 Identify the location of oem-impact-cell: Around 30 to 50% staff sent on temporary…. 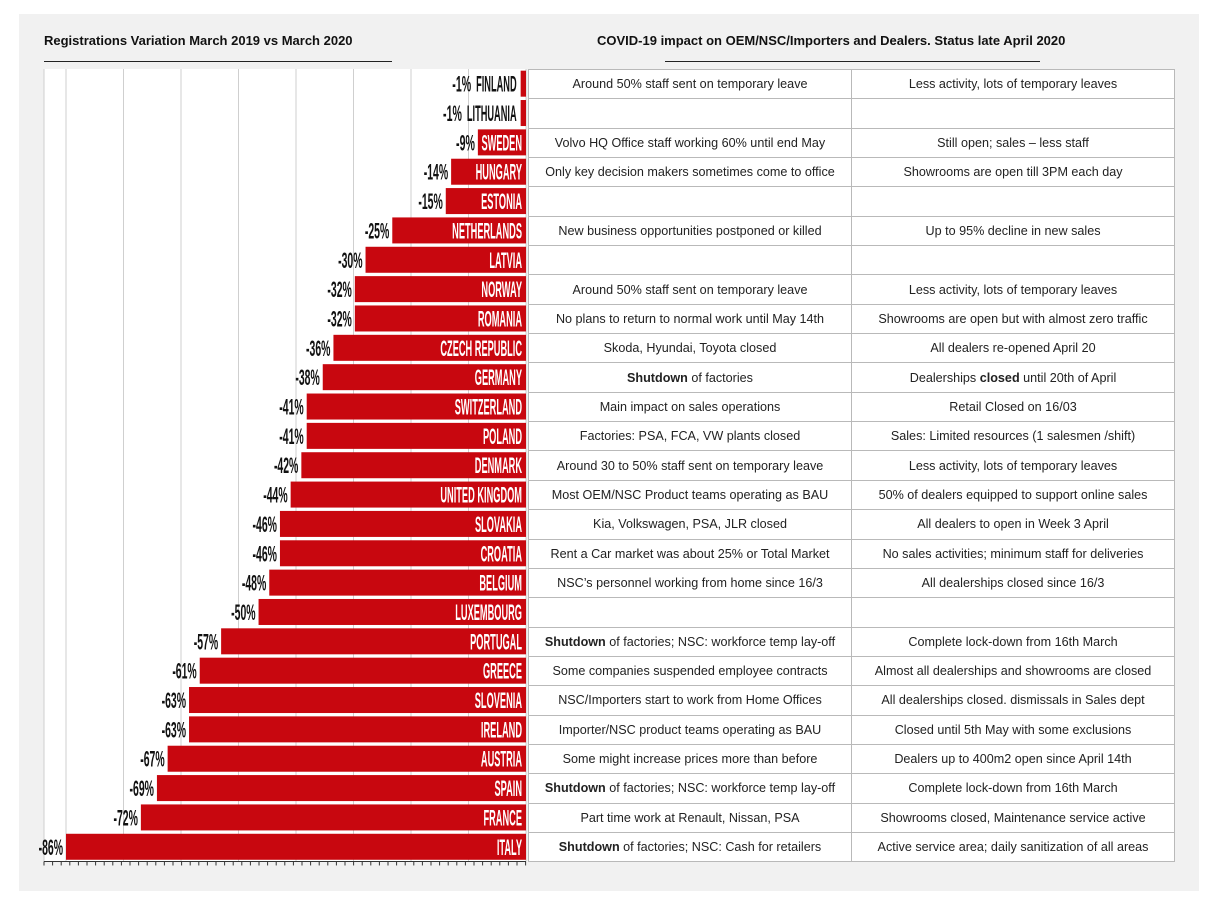
(690, 465).